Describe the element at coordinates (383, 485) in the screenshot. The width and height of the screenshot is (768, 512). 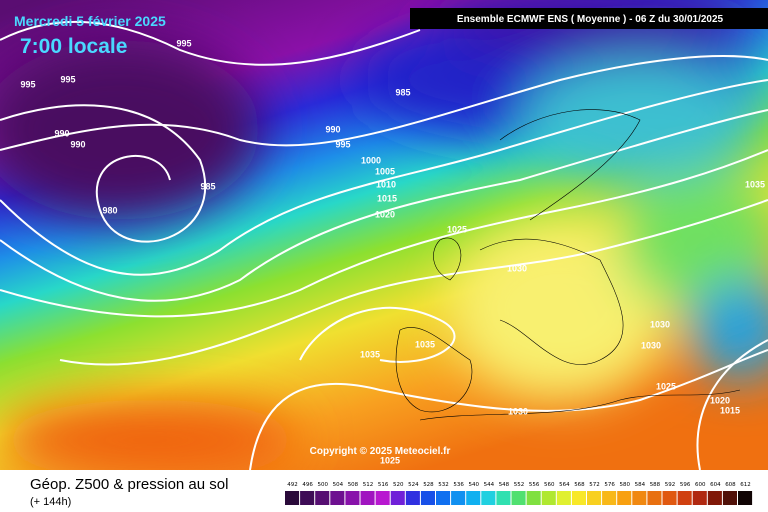
I see `scale-label: 516` at that location.